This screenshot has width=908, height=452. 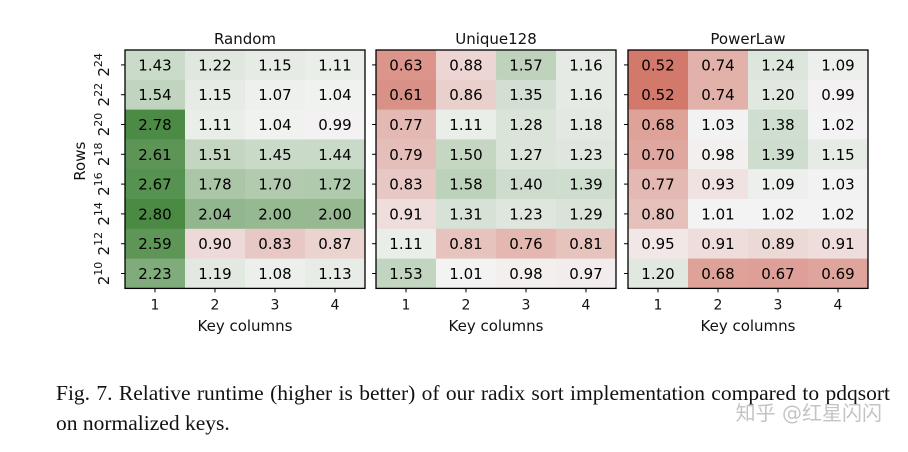 What do you see at coordinates (275, 305) in the screenshot?
I see `x-tick-label: 3` at bounding box center [275, 305].